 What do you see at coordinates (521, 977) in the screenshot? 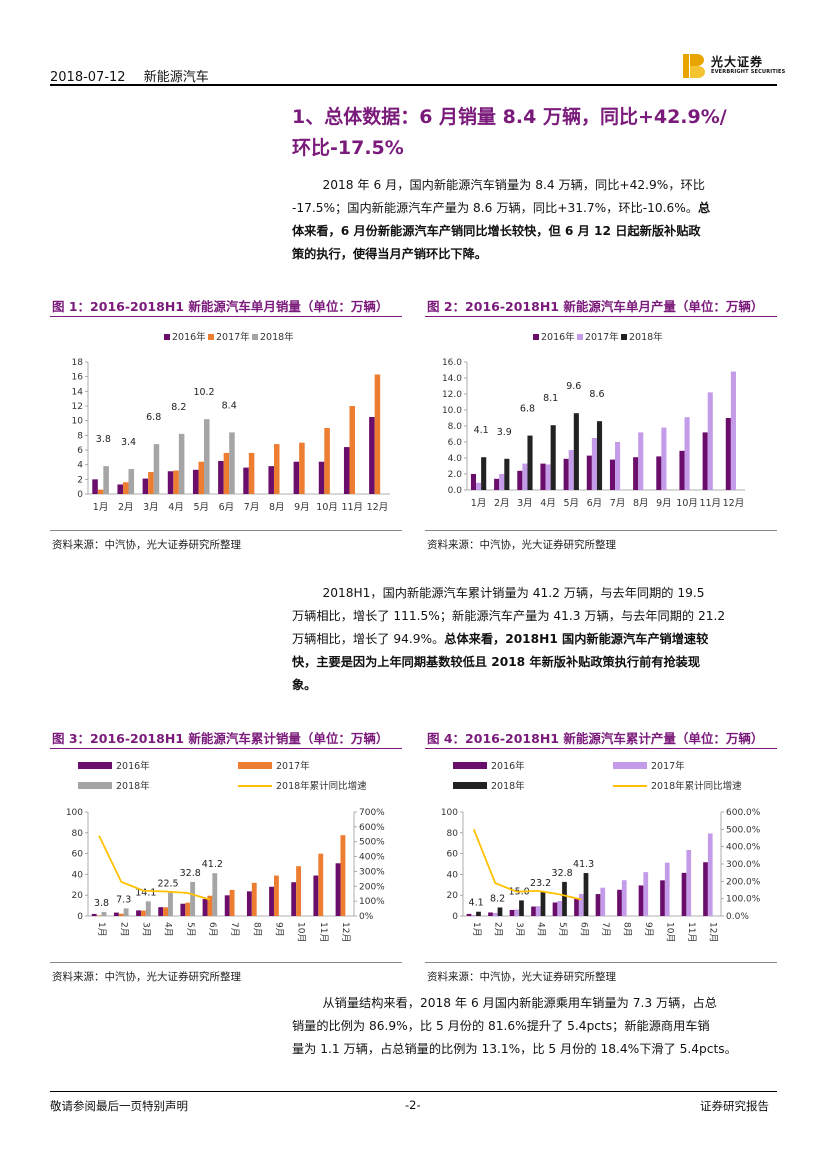
I see `figure-4-source: 资料来源：中汽协，光大证券研究所整理` at bounding box center [521, 977].